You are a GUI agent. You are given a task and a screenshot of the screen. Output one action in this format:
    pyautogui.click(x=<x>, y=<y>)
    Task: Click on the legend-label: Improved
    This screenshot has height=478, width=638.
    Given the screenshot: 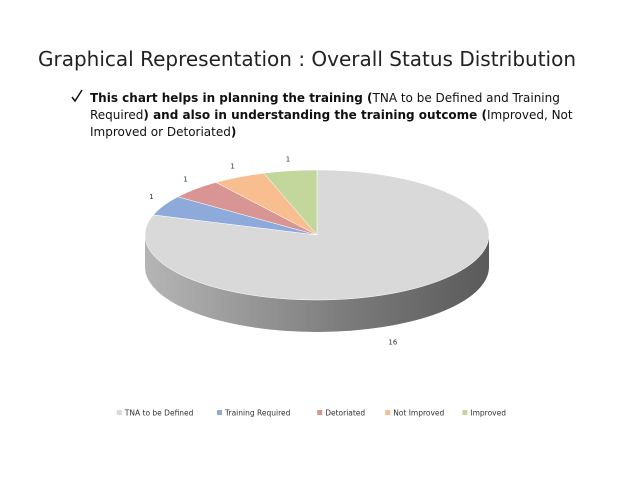 What is the action you would take?
    pyautogui.click(x=488, y=413)
    